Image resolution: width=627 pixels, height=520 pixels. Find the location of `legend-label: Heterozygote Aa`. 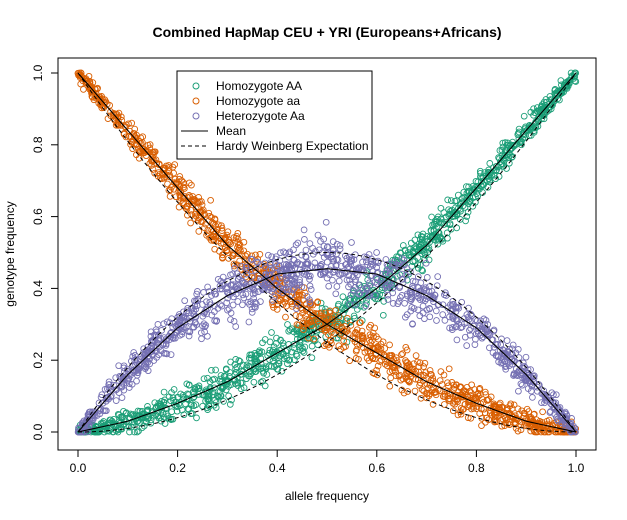

legend-label: Heterozygote Aa is located at coordinates (260, 116).